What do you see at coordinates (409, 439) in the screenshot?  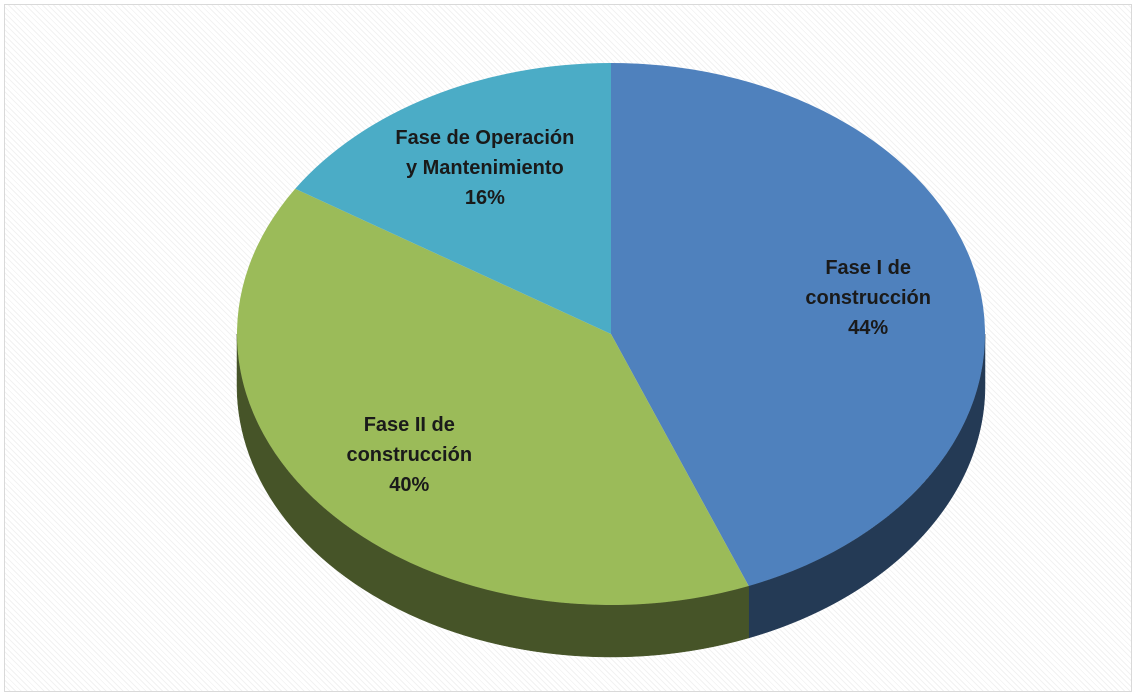 I see `category-label: Fase II de construcción` at bounding box center [409, 439].